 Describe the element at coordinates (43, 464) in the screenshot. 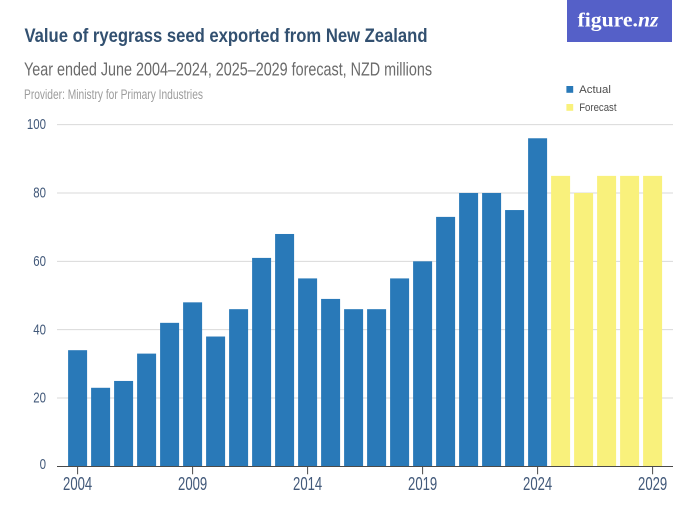

I see `svg-text: 0` at that location.